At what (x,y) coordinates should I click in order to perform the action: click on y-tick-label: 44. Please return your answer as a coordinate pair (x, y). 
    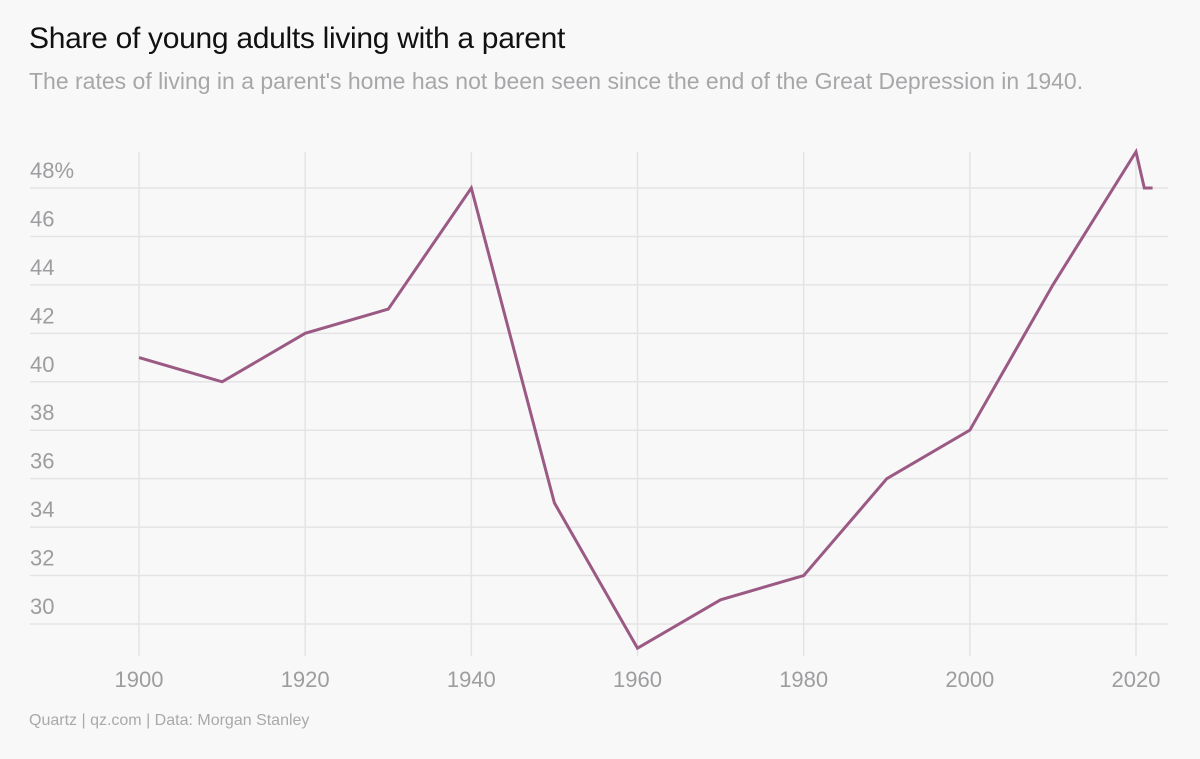
    Looking at the image, I should click on (42, 267).